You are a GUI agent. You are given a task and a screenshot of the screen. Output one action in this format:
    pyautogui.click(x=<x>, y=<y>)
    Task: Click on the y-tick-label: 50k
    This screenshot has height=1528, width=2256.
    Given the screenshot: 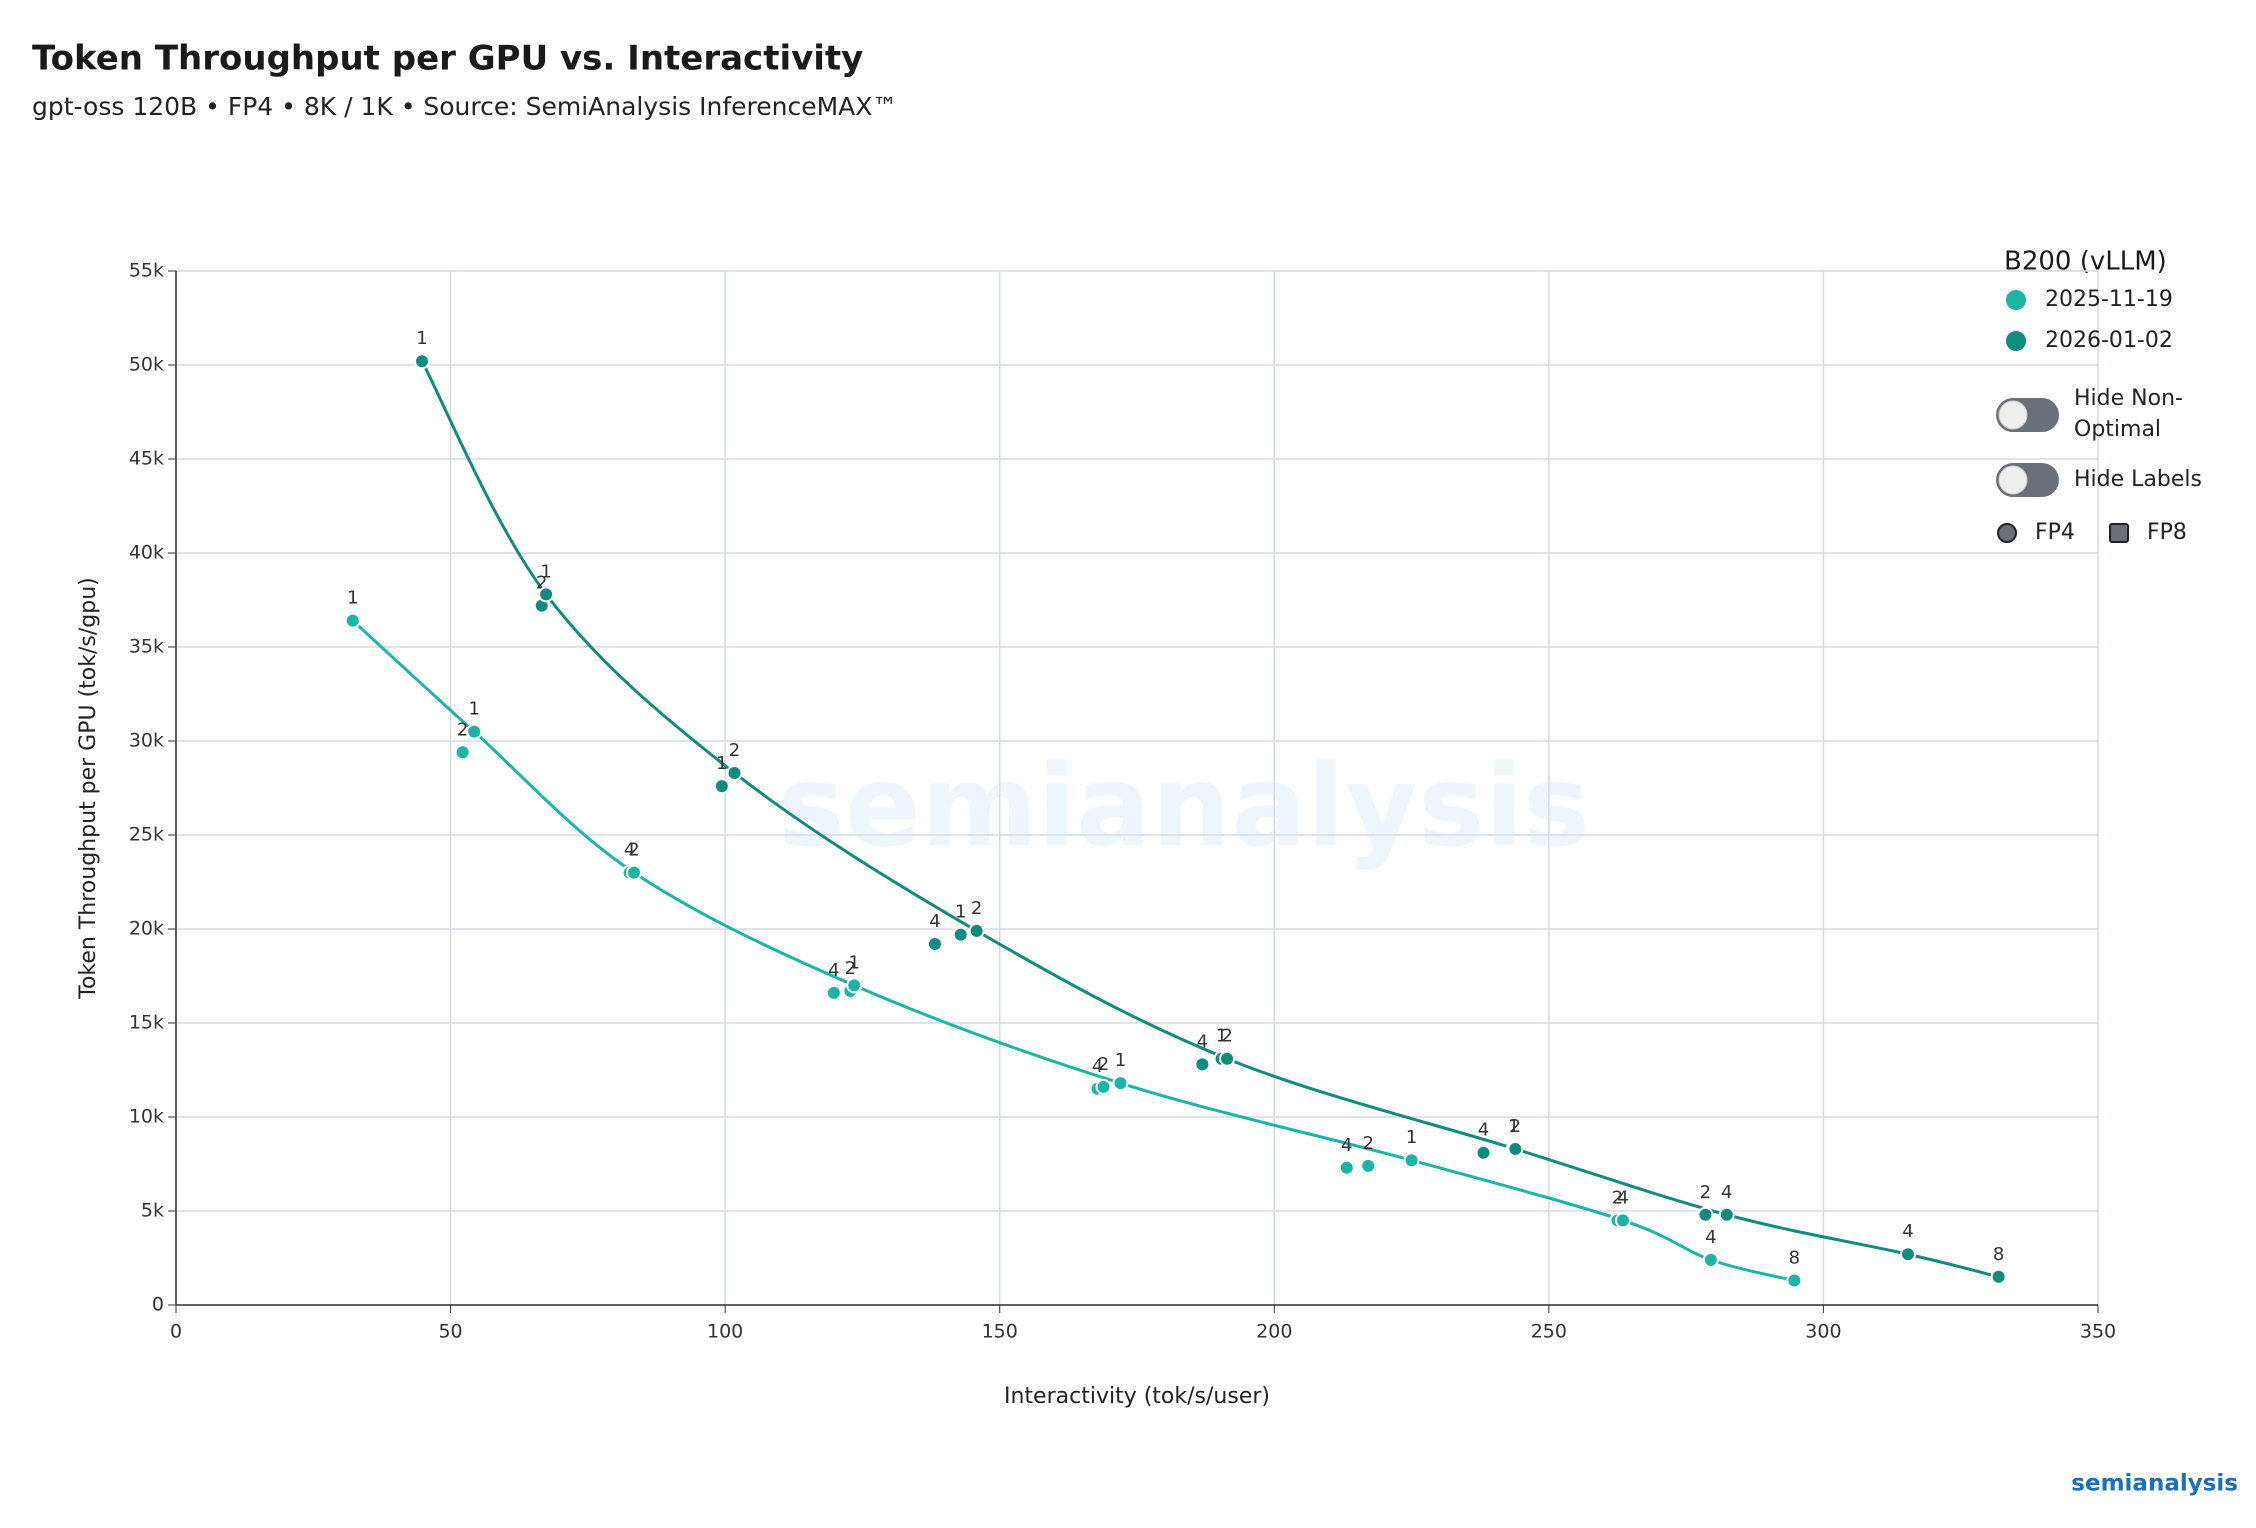 What is the action you would take?
    pyautogui.click(x=146, y=365)
    